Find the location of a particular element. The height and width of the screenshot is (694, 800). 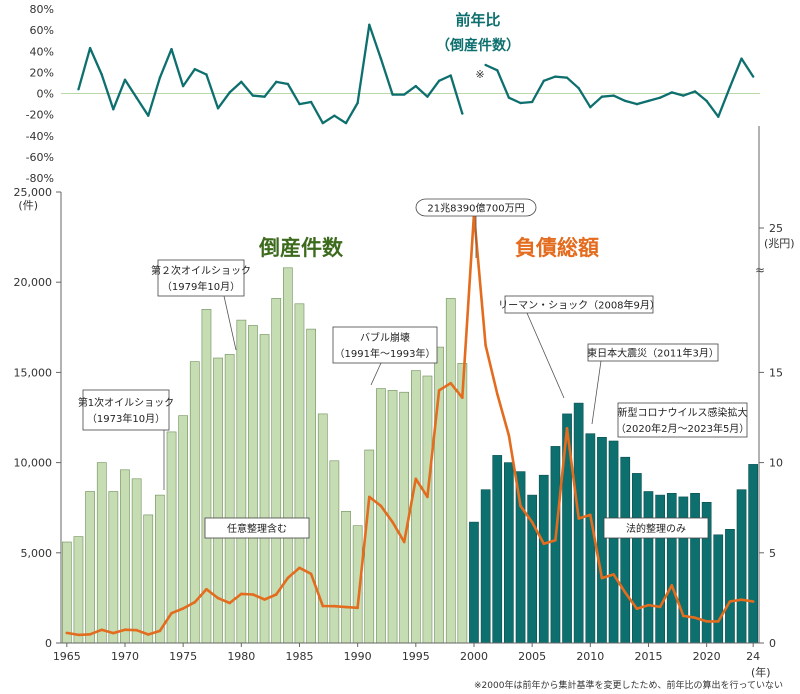

annotation-covid-text: 新型コロナウイルス感染拡大 is located at coordinates (683, 412).